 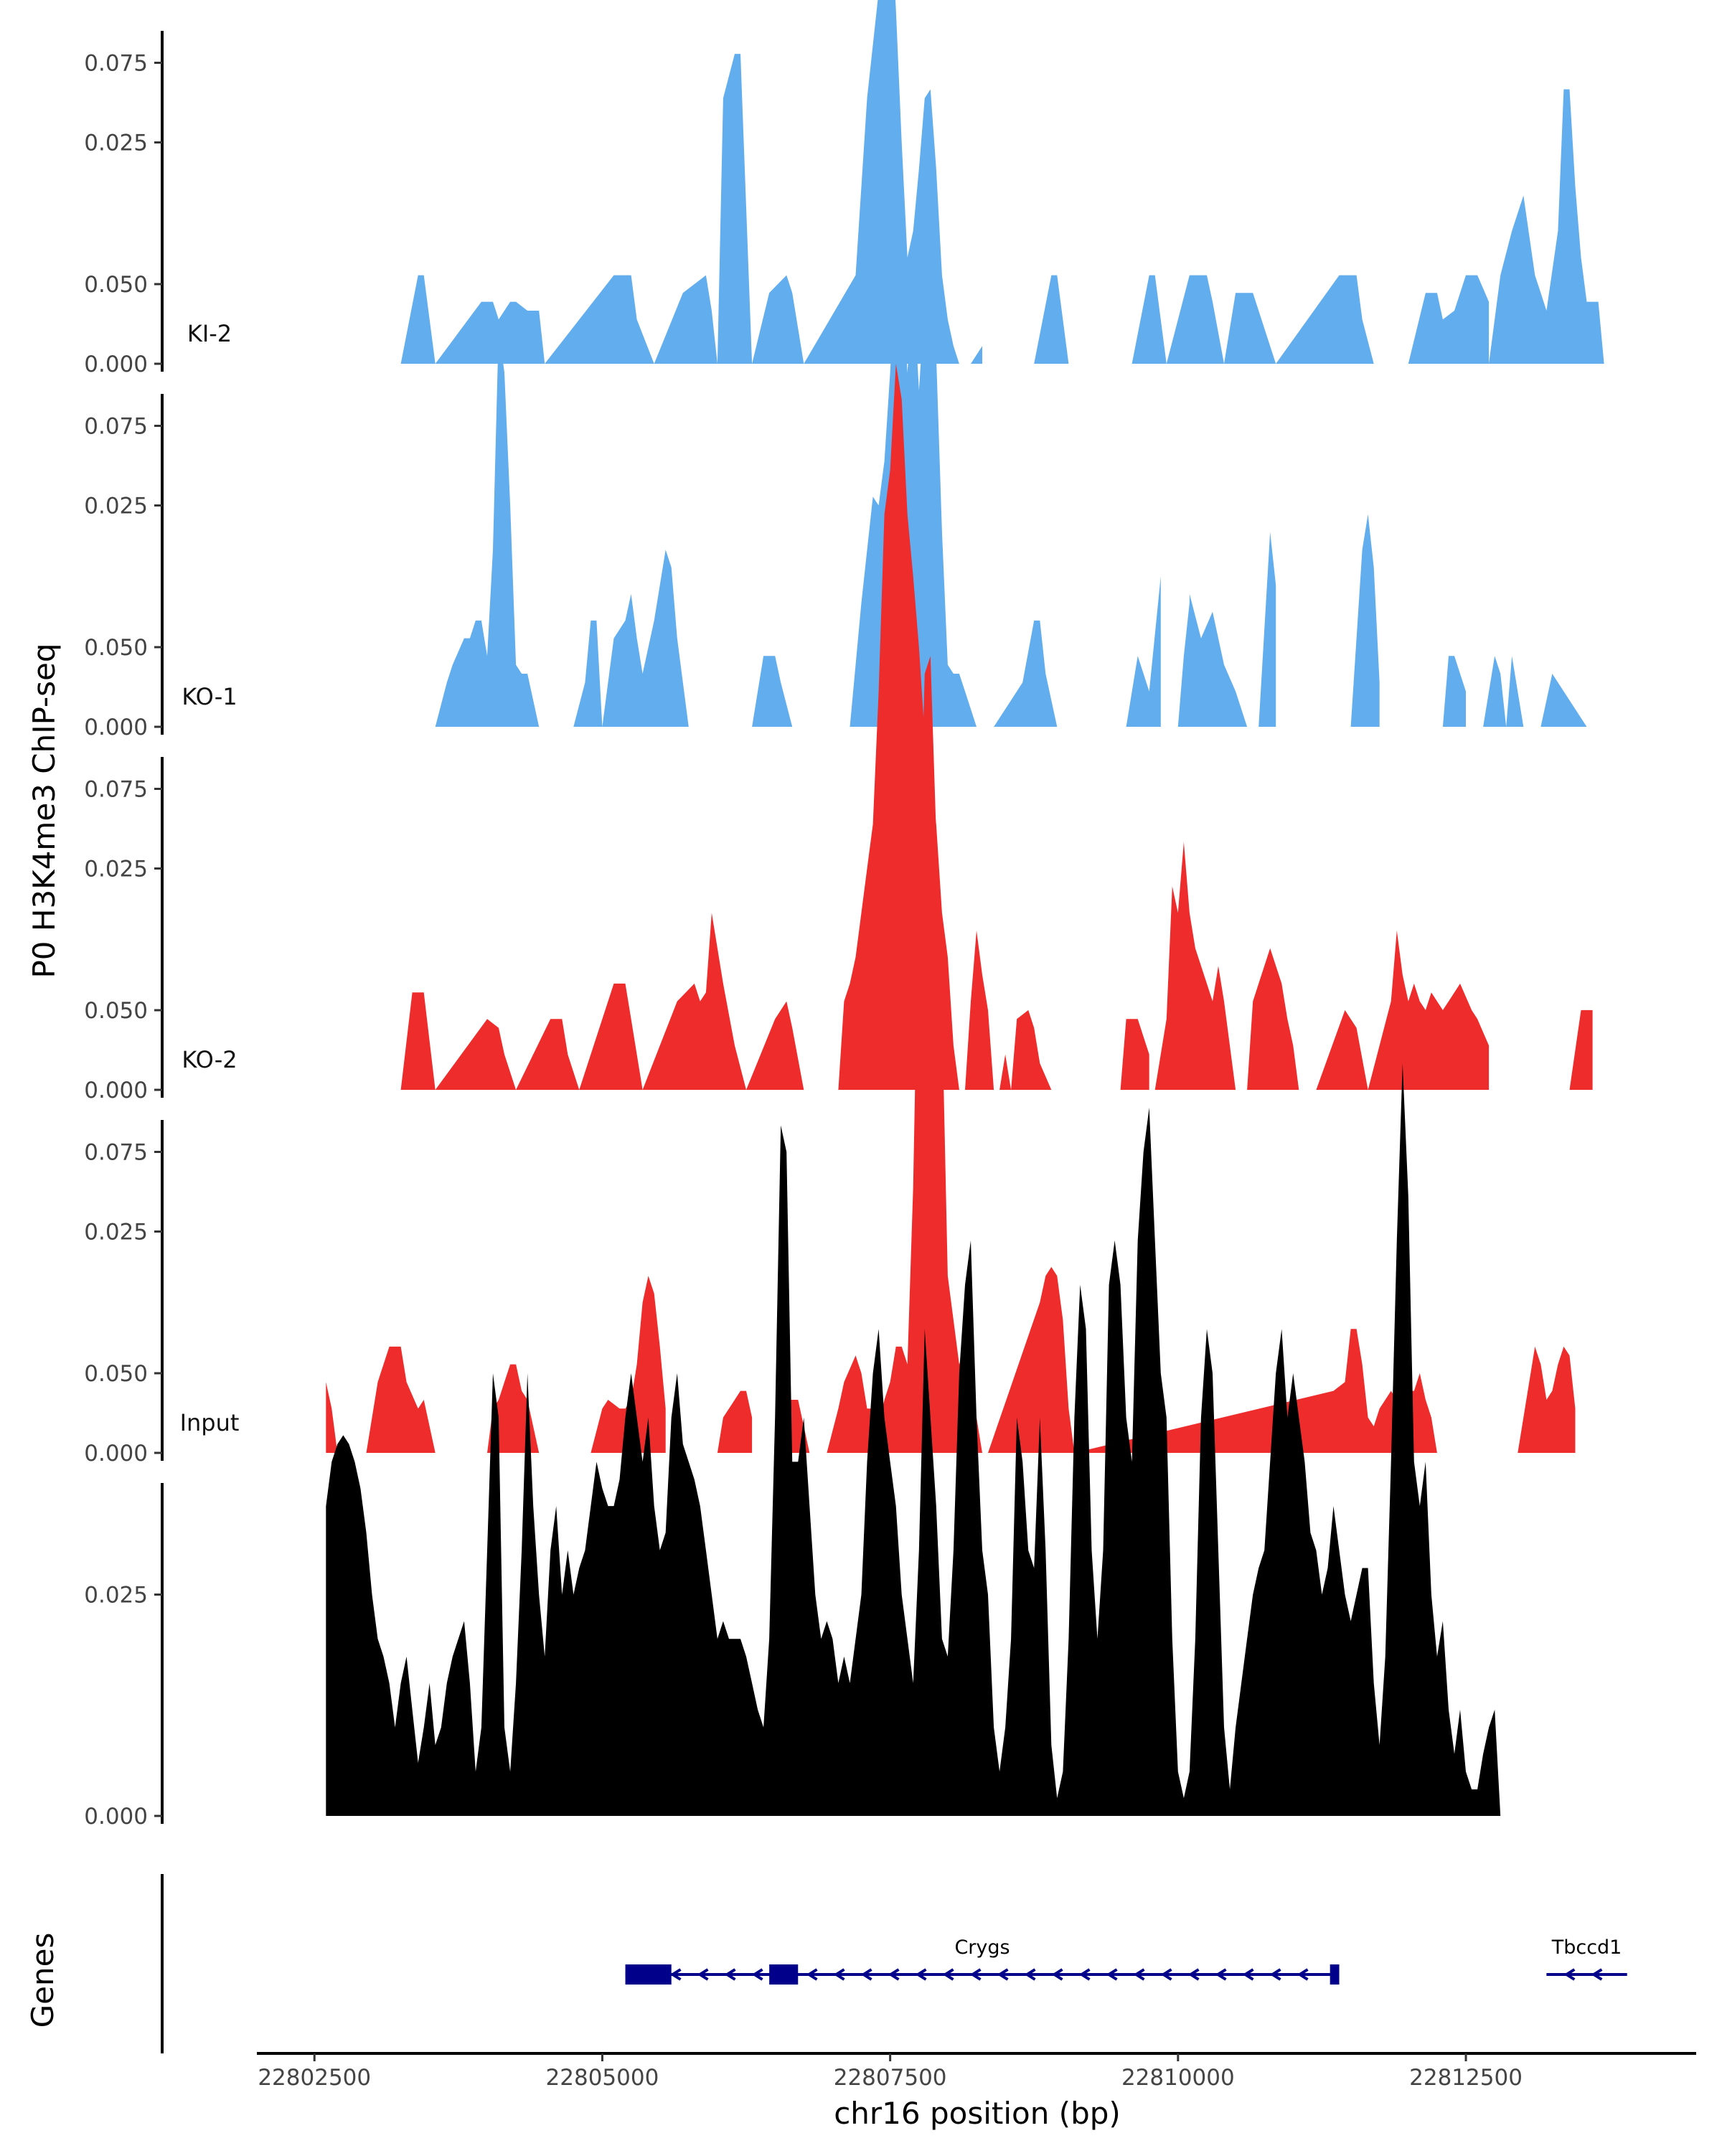 I want to click on gene-crygs: Crygs, so click(x=982, y=1961).